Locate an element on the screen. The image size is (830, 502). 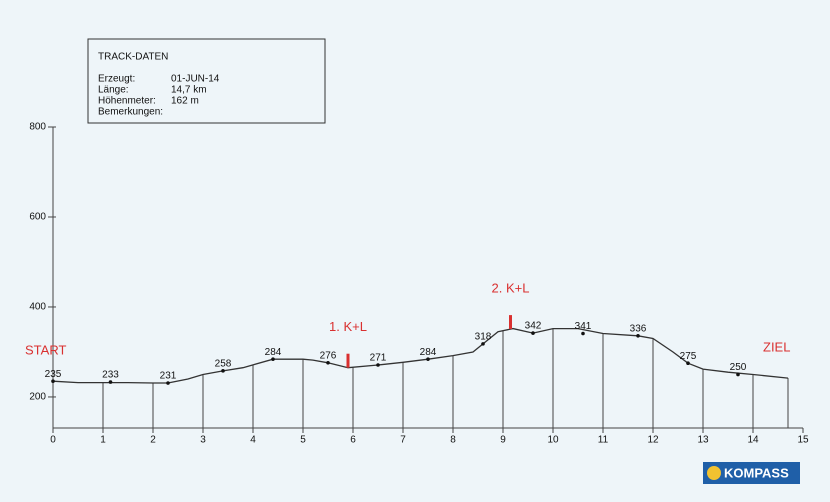
y-tick-label: 600 is located at coordinates (37, 217).